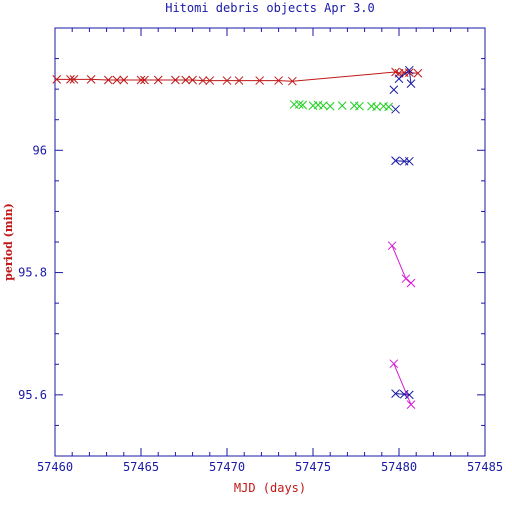  I want to click on x-tick-label: 57480, so click(399, 467).